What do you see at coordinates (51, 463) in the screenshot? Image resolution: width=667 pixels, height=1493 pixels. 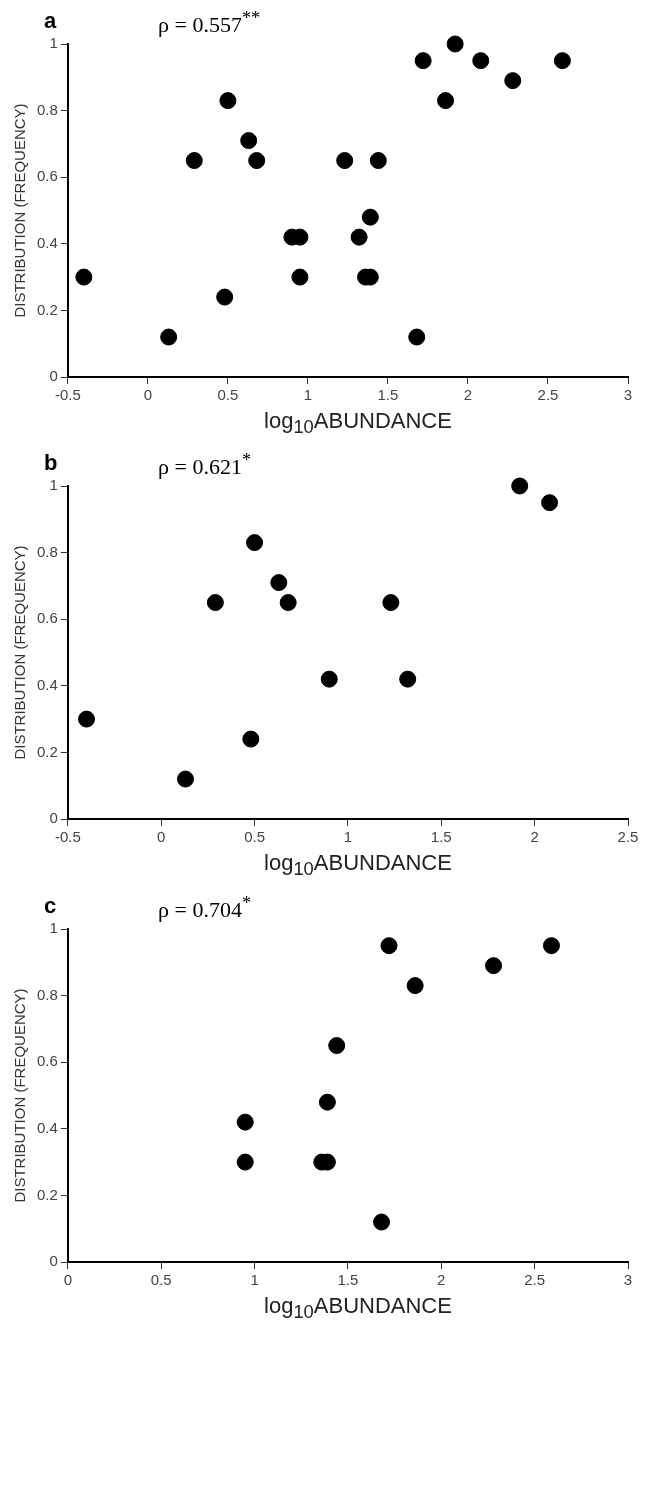 I see `text: b` at bounding box center [51, 463].